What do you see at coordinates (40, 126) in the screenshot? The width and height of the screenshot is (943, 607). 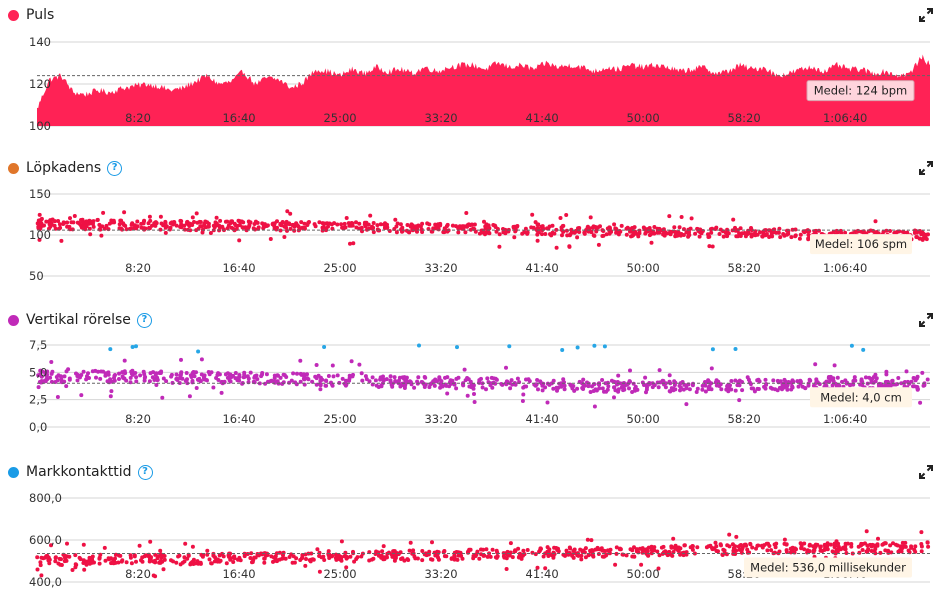 I see `y-tick-label: 100` at bounding box center [40, 126].